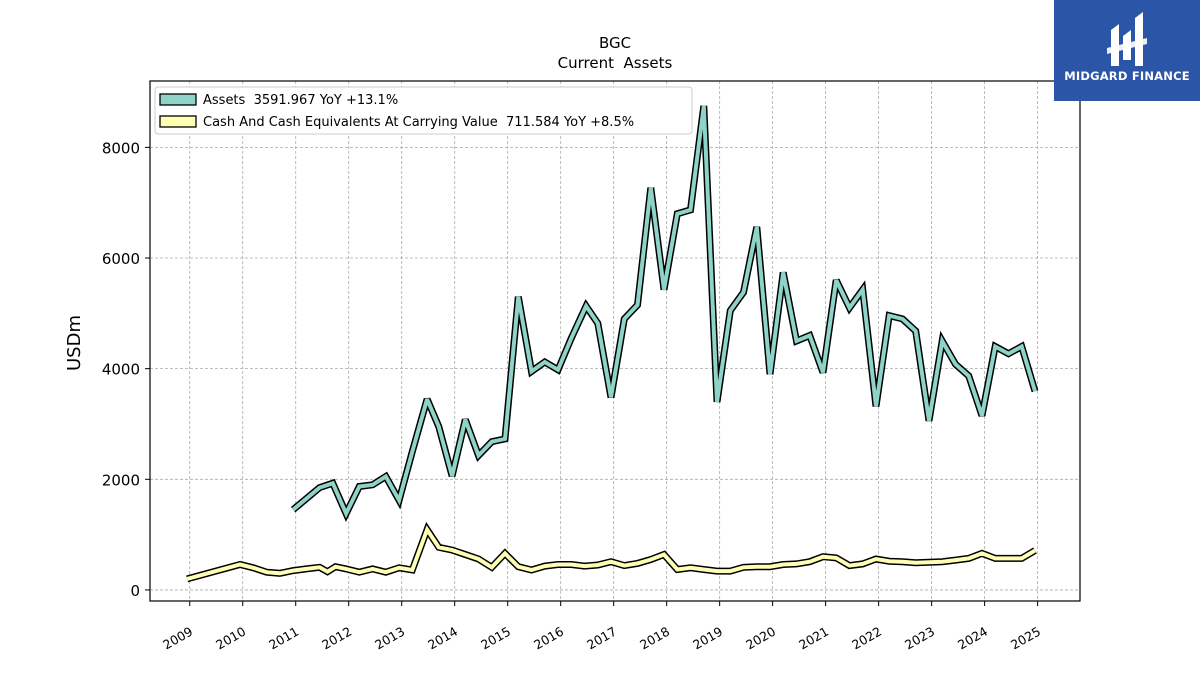  Describe the element at coordinates (135, 591) in the screenshot. I see `y-tick-label: 0` at that location.